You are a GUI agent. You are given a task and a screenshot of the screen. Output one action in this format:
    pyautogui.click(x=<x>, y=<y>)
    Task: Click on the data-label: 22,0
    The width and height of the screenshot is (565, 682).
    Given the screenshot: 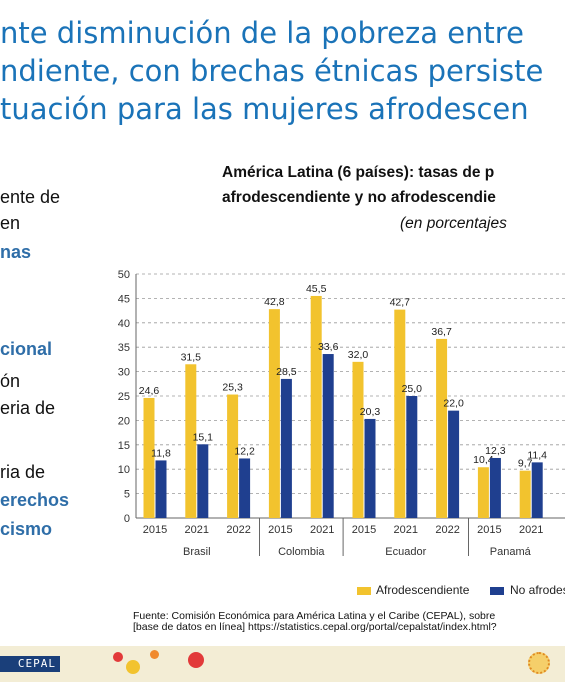 What is the action you would take?
    pyautogui.click(x=453, y=404)
    